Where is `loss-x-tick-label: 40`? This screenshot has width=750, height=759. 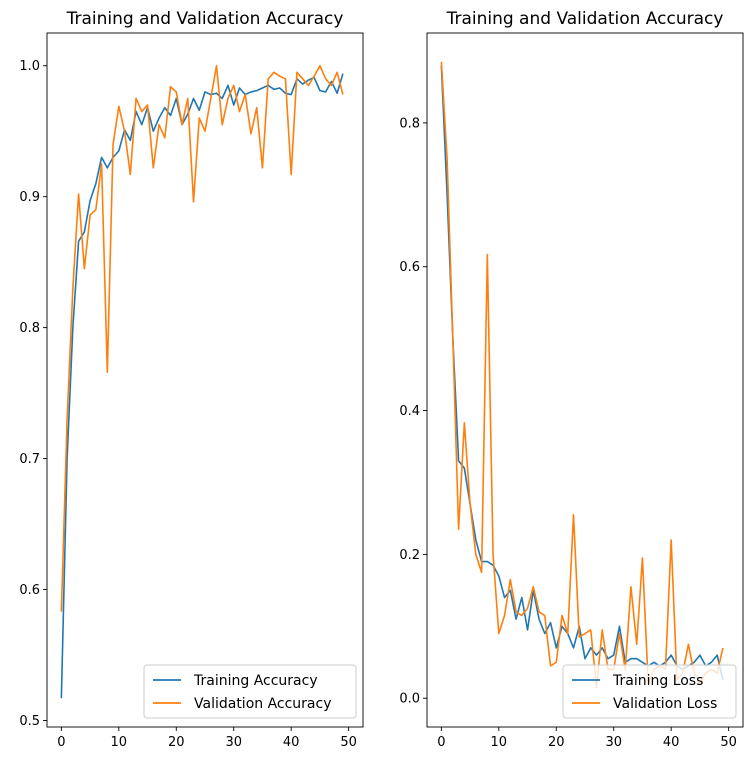
loss-x-tick-label: 40 is located at coordinates (671, 742).